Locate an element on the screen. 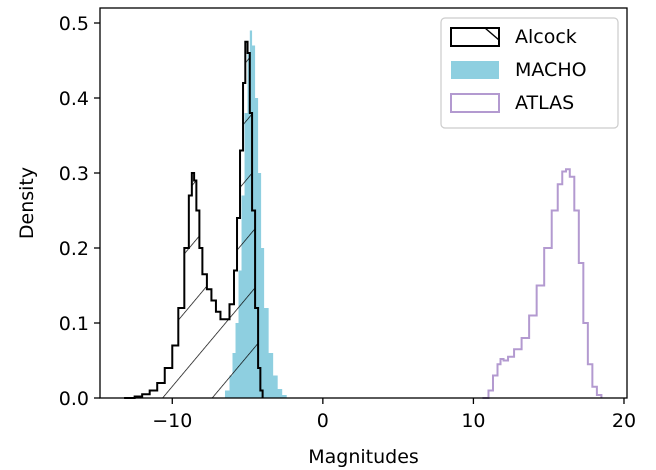  y-tick-label: 0.0 is located at coordinates (74, 399).